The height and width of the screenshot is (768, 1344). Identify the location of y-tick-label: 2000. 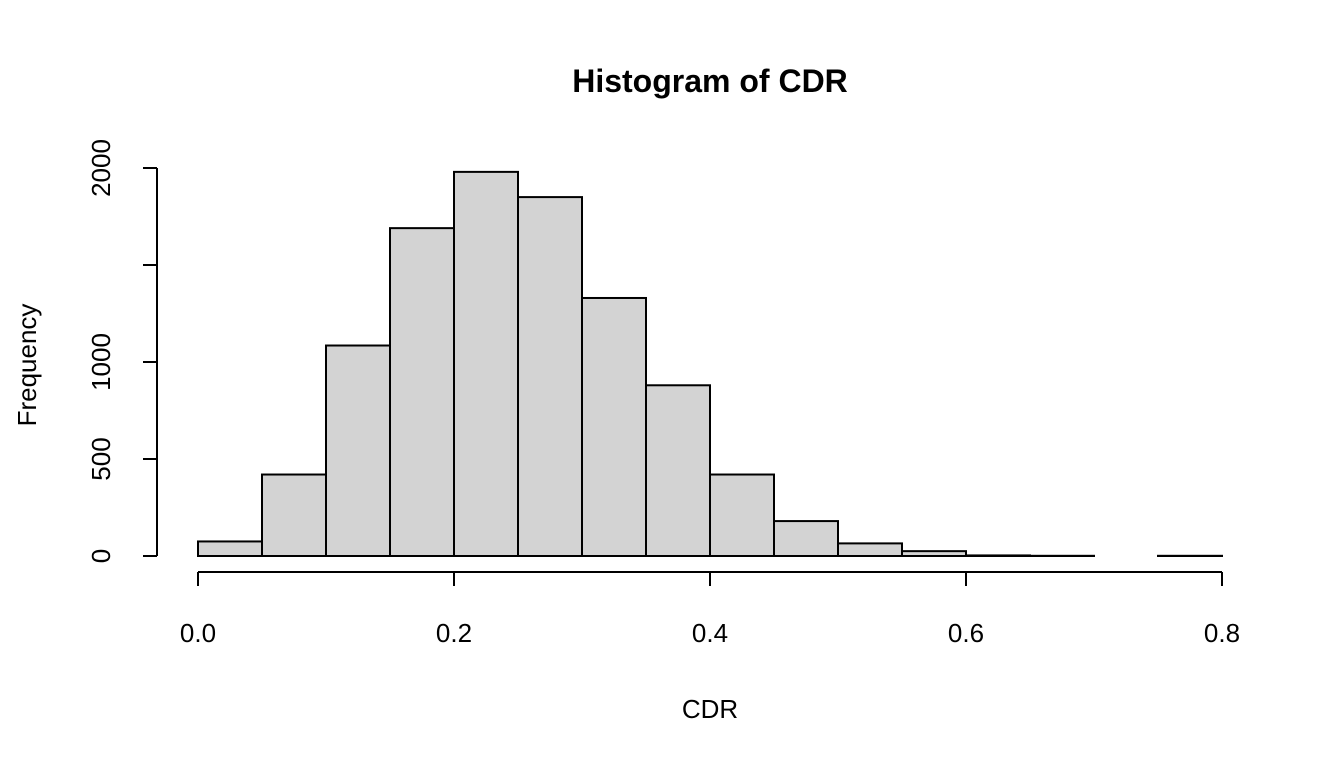
(101, 168).